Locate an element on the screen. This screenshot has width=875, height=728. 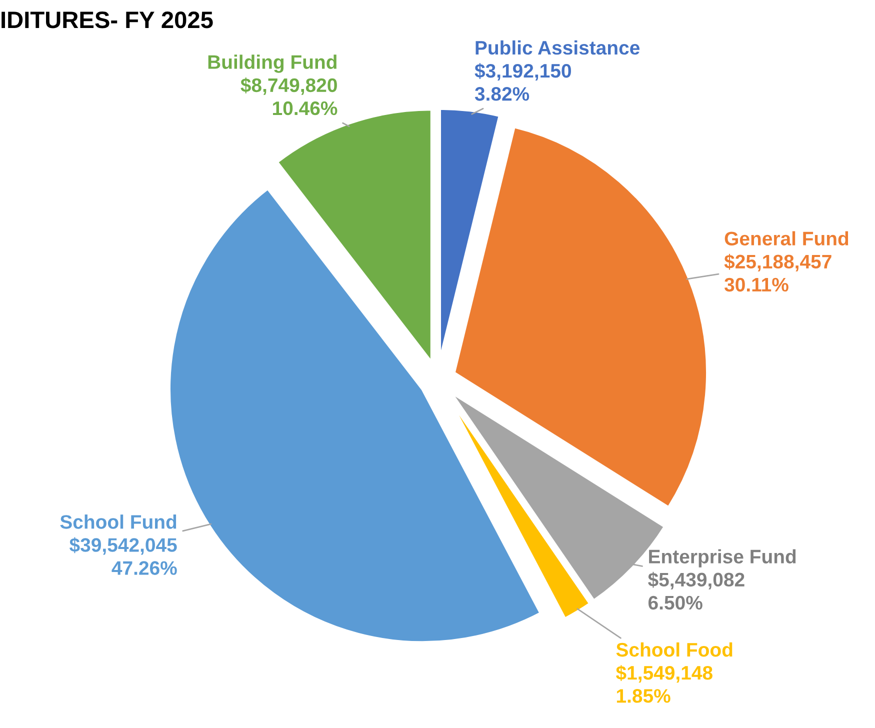
slice-label: Public Assistance is located at coordinates (558, 47).